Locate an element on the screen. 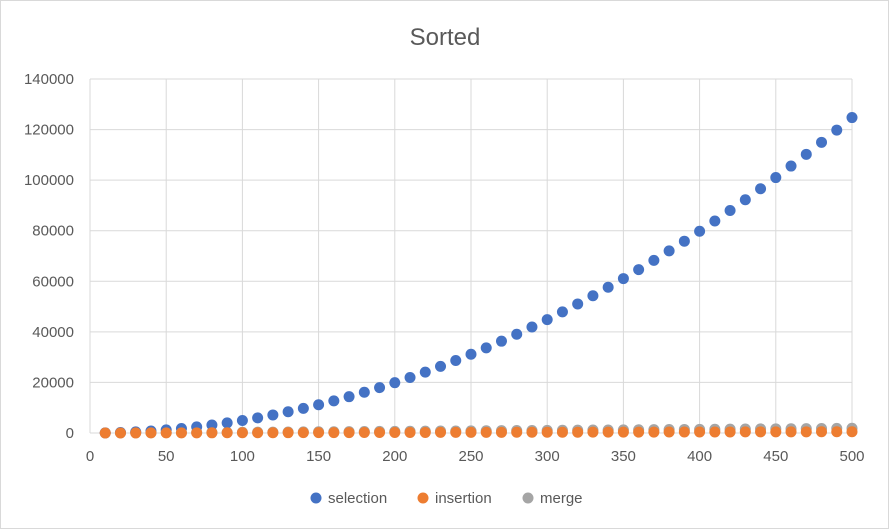  x-tick-label: 0 is located at coordinates (90, 456).